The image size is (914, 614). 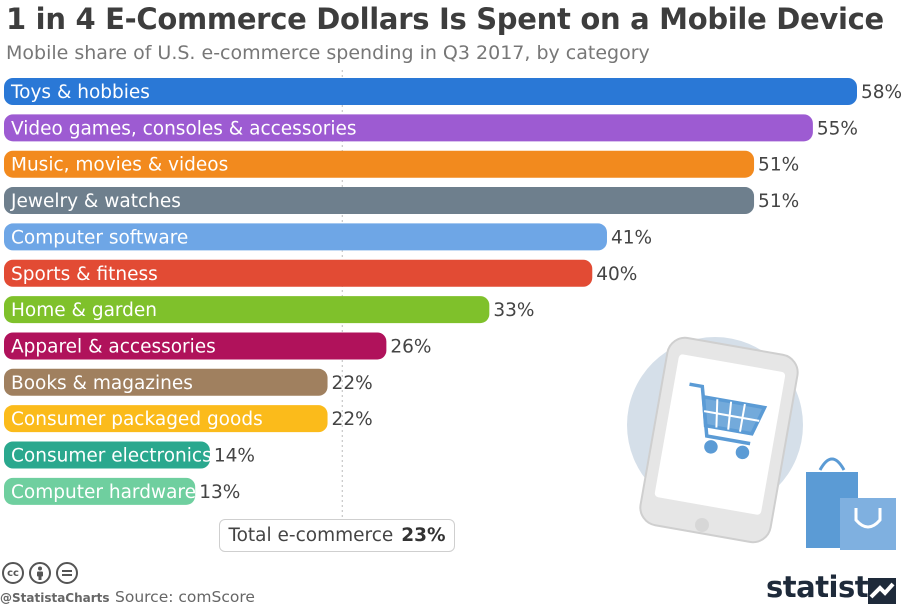 What do you see at coordinates (137, 419) in the screenshot?
I see `bar-category-label: Consumer packaged goods` at bounding box center [137, 419].